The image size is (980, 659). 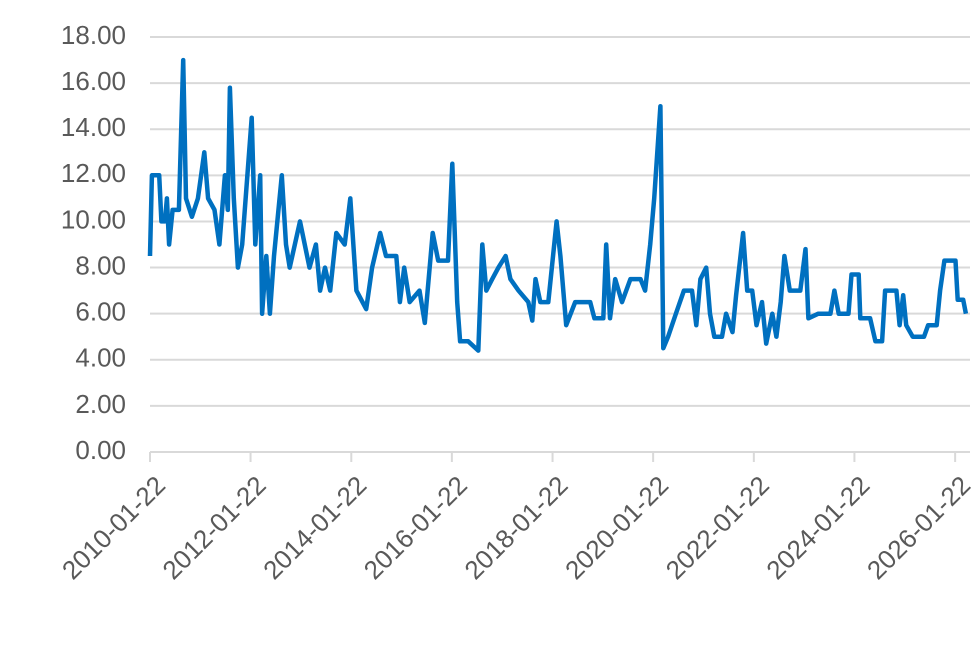 What do you see at coordinates (100, 404) in the screenshot?
I see `y-tick-label: 2.00` at bounding box center [100, 404].